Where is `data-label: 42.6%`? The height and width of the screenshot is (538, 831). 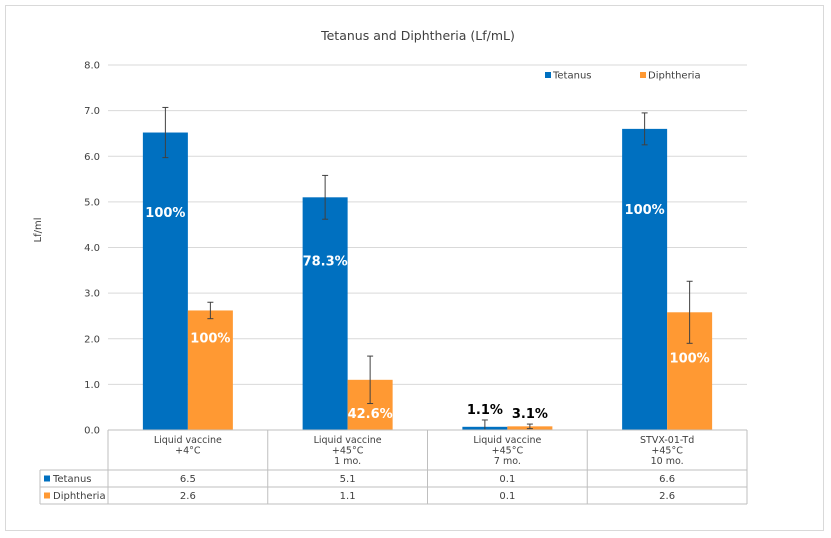 data-label: 42.6% is located at coordinates (370, 414).